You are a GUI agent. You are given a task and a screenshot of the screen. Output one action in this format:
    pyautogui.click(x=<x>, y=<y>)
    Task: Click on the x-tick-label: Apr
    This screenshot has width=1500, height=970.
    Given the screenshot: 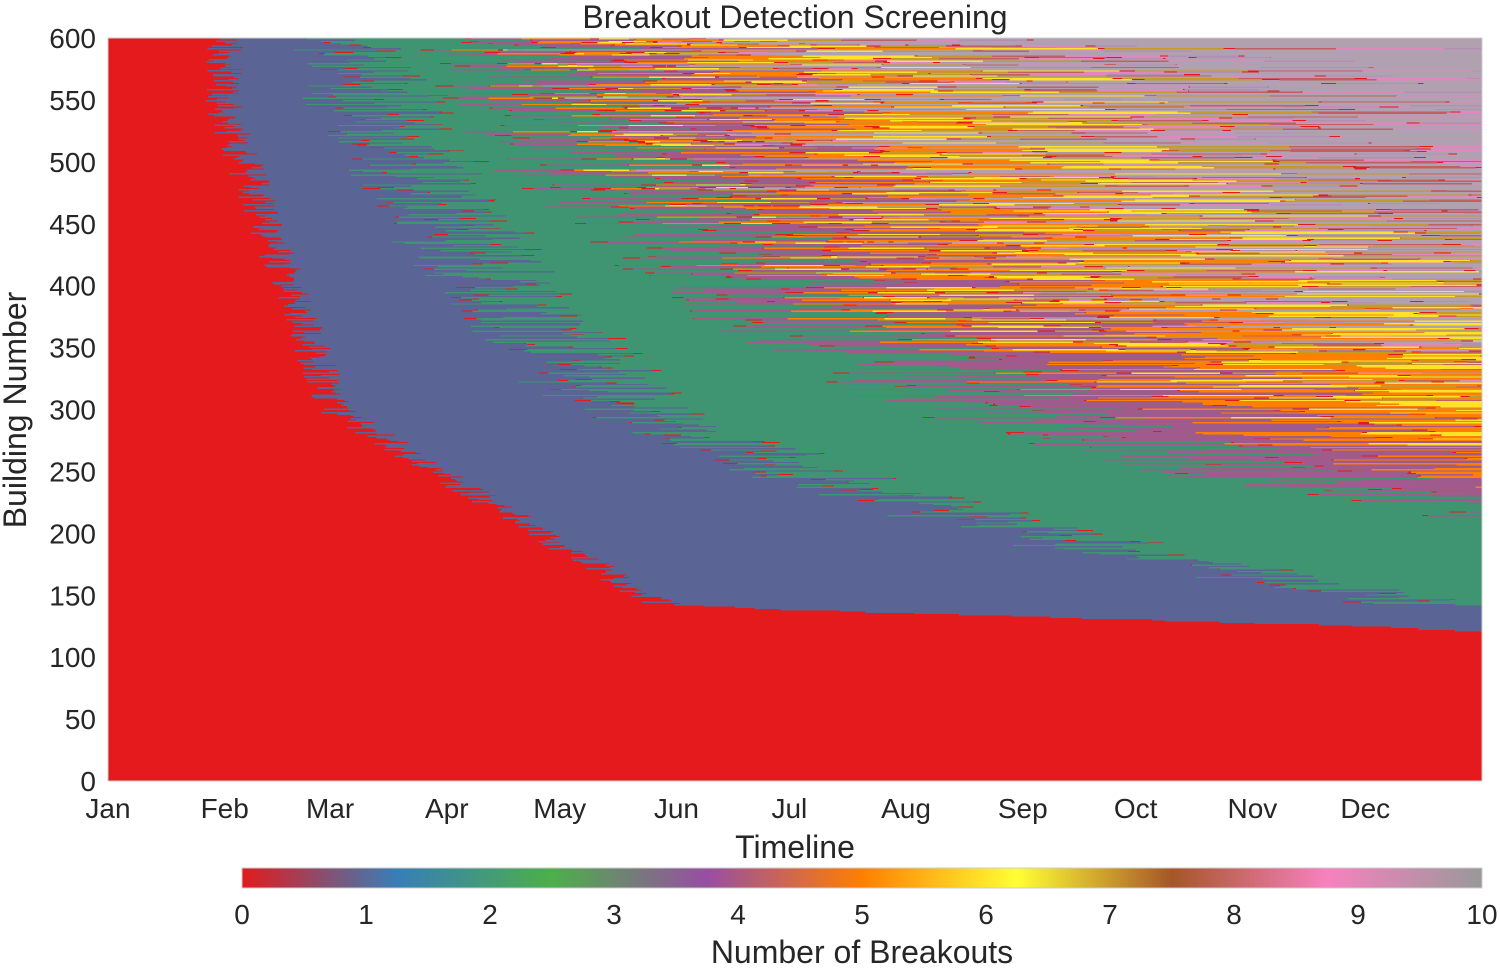 What is the action you would take?
    pyautogui.click(x=447, y=808)
    